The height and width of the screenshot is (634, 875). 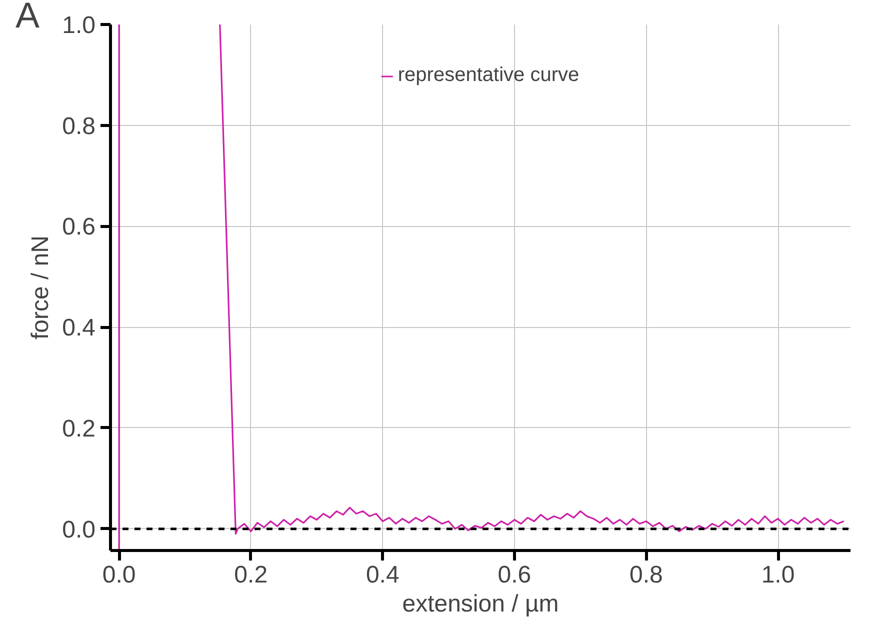 What do you see at coordinates (489, 75) in the screenshot?
I see `legend-label: representative curve` at bounding box center [489, 75].